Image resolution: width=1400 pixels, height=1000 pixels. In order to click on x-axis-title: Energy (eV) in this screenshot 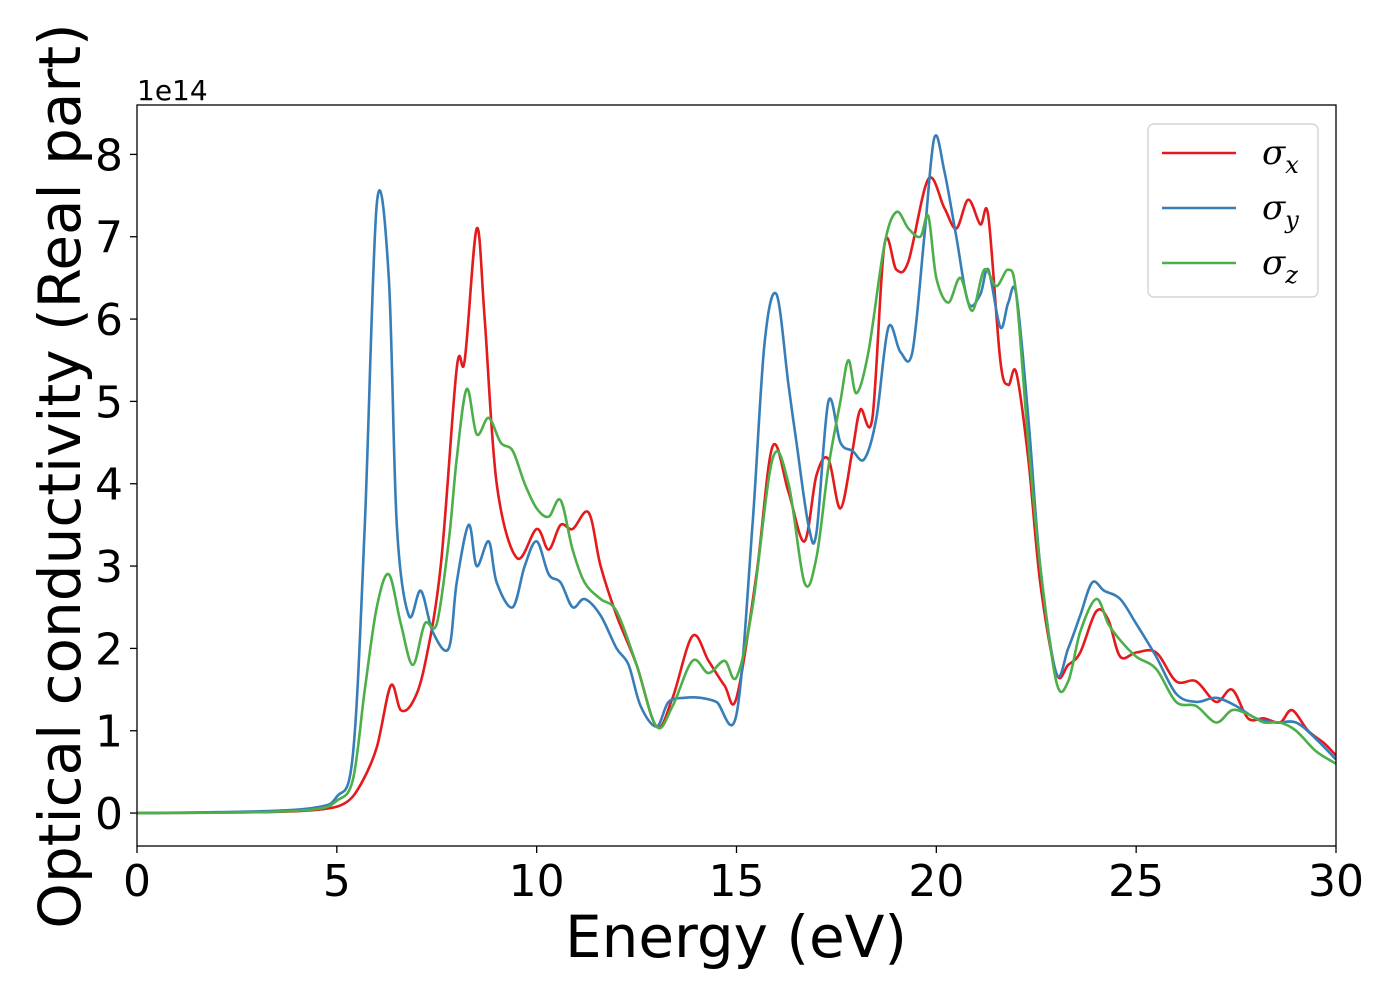, I will do `click(736, 937)`.